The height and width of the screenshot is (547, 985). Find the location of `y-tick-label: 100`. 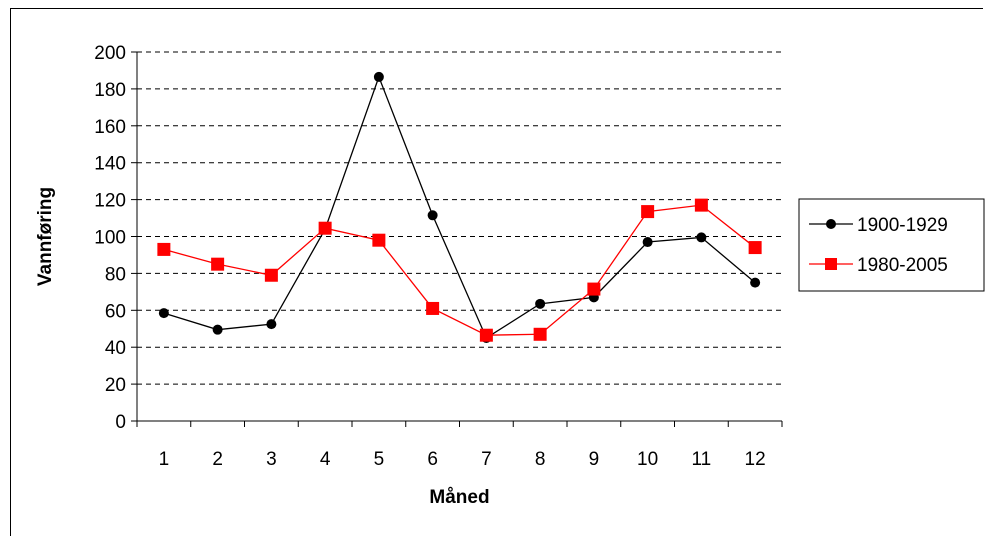

y-tick-label: 100 is located at coordinates (110, 238).